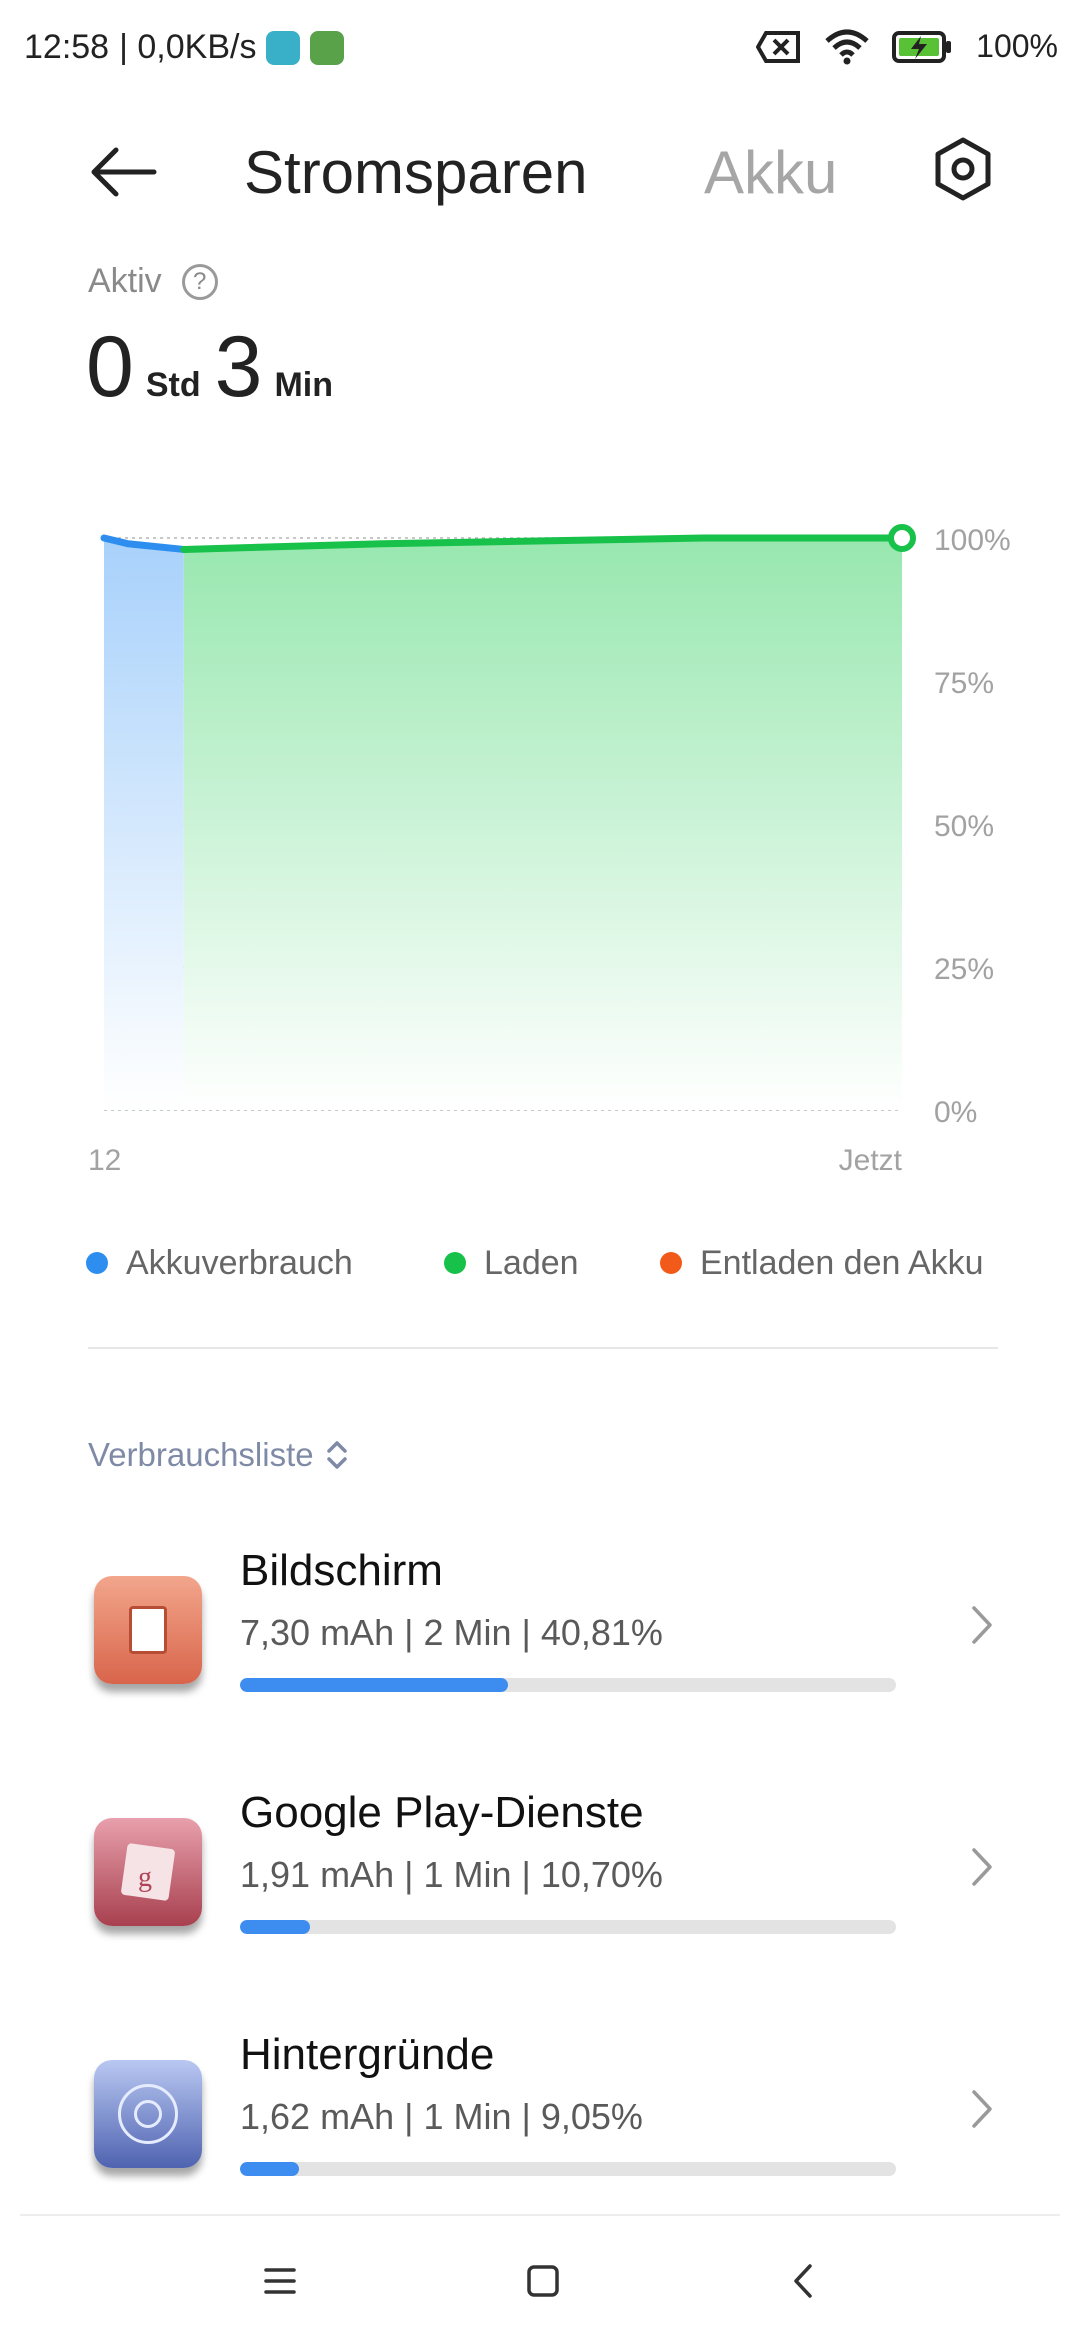 The image size is (1080, 2340). I want to click on status-time: 12:58, so click(67, 47).